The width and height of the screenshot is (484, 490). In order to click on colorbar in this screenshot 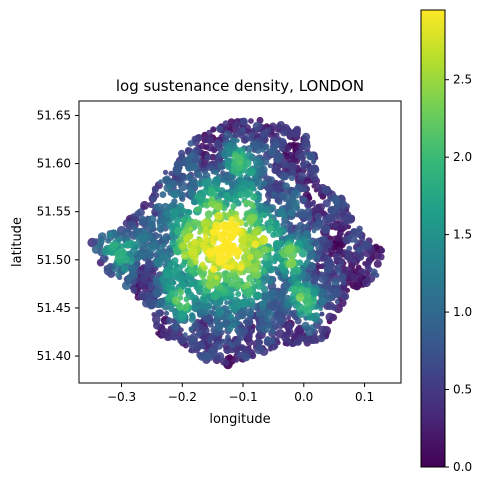, I will do `click(433, 238)`.